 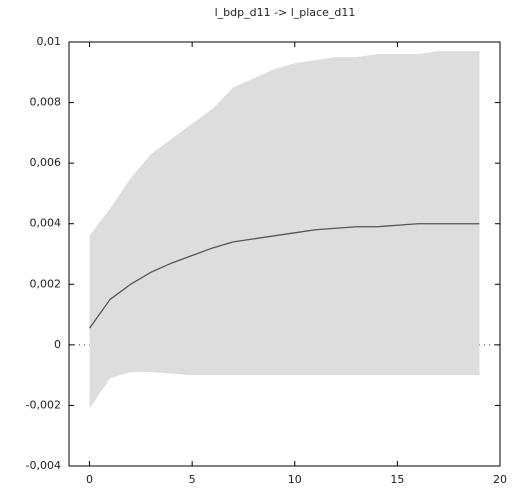 What do you see at coordinates (46, 102) in the screenshot?
I see `y-tick-label: 0,008` at bounding box center [46, 102].